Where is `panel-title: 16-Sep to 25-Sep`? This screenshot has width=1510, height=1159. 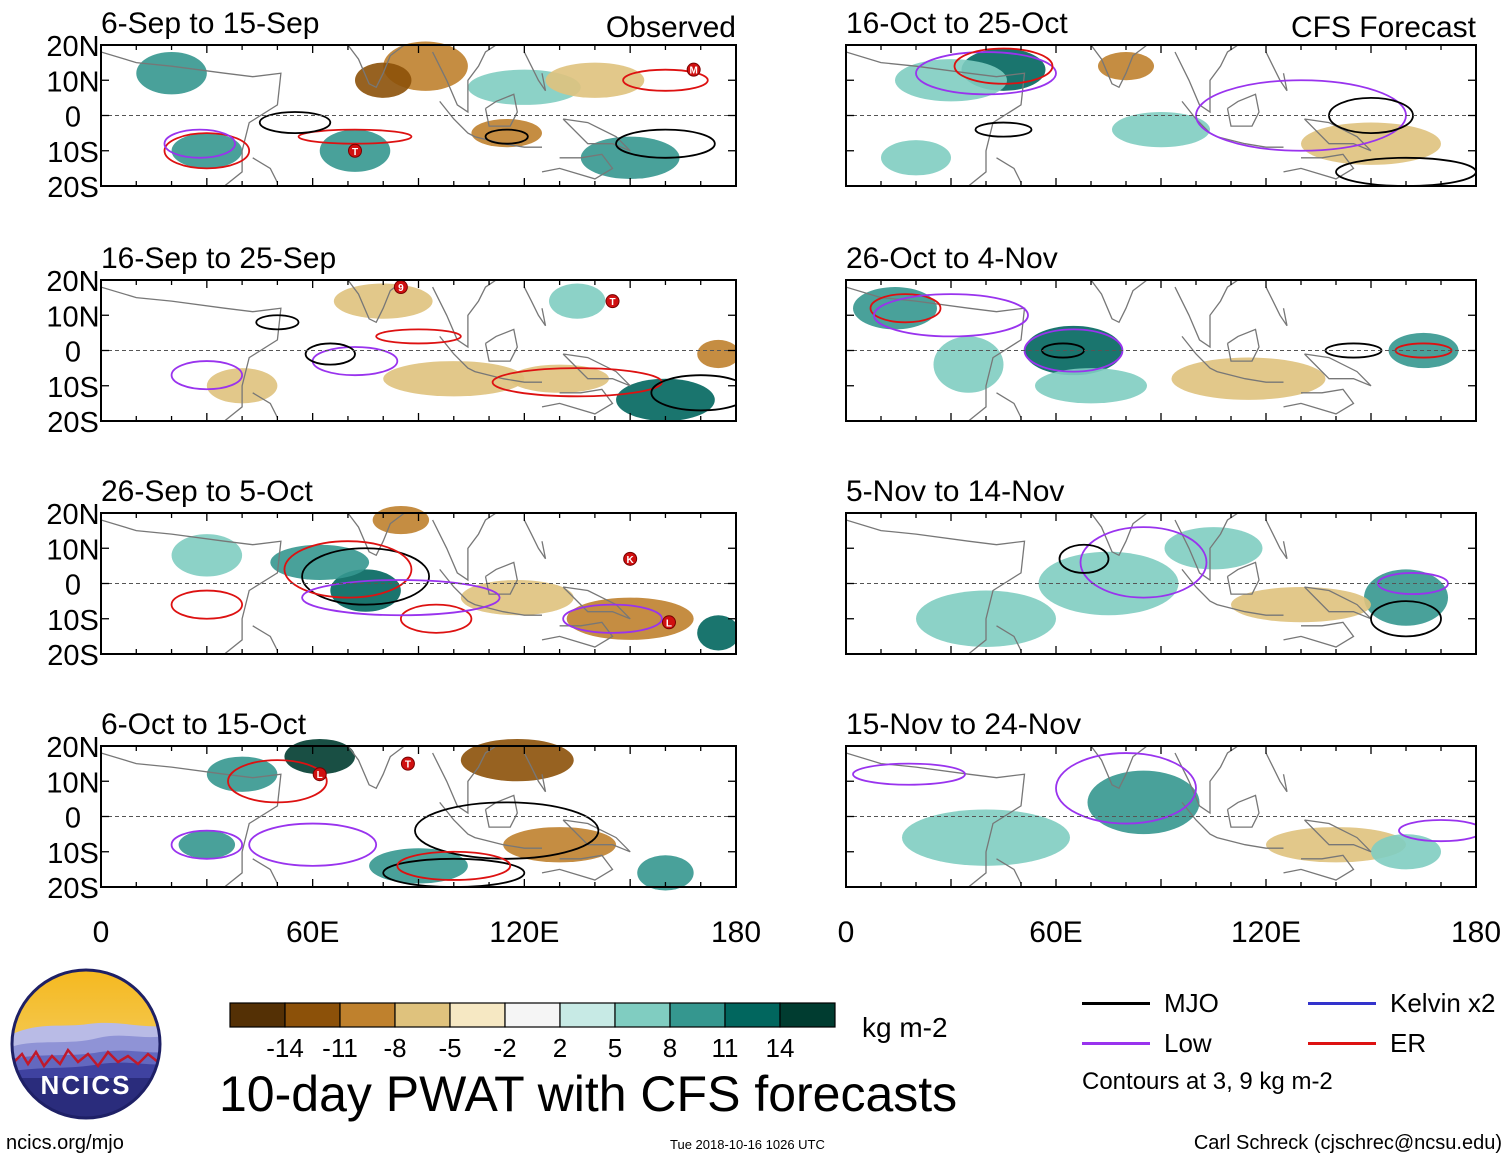
panel-title: 16-Sep to 25-Sep is located at coordinates (218, 258).